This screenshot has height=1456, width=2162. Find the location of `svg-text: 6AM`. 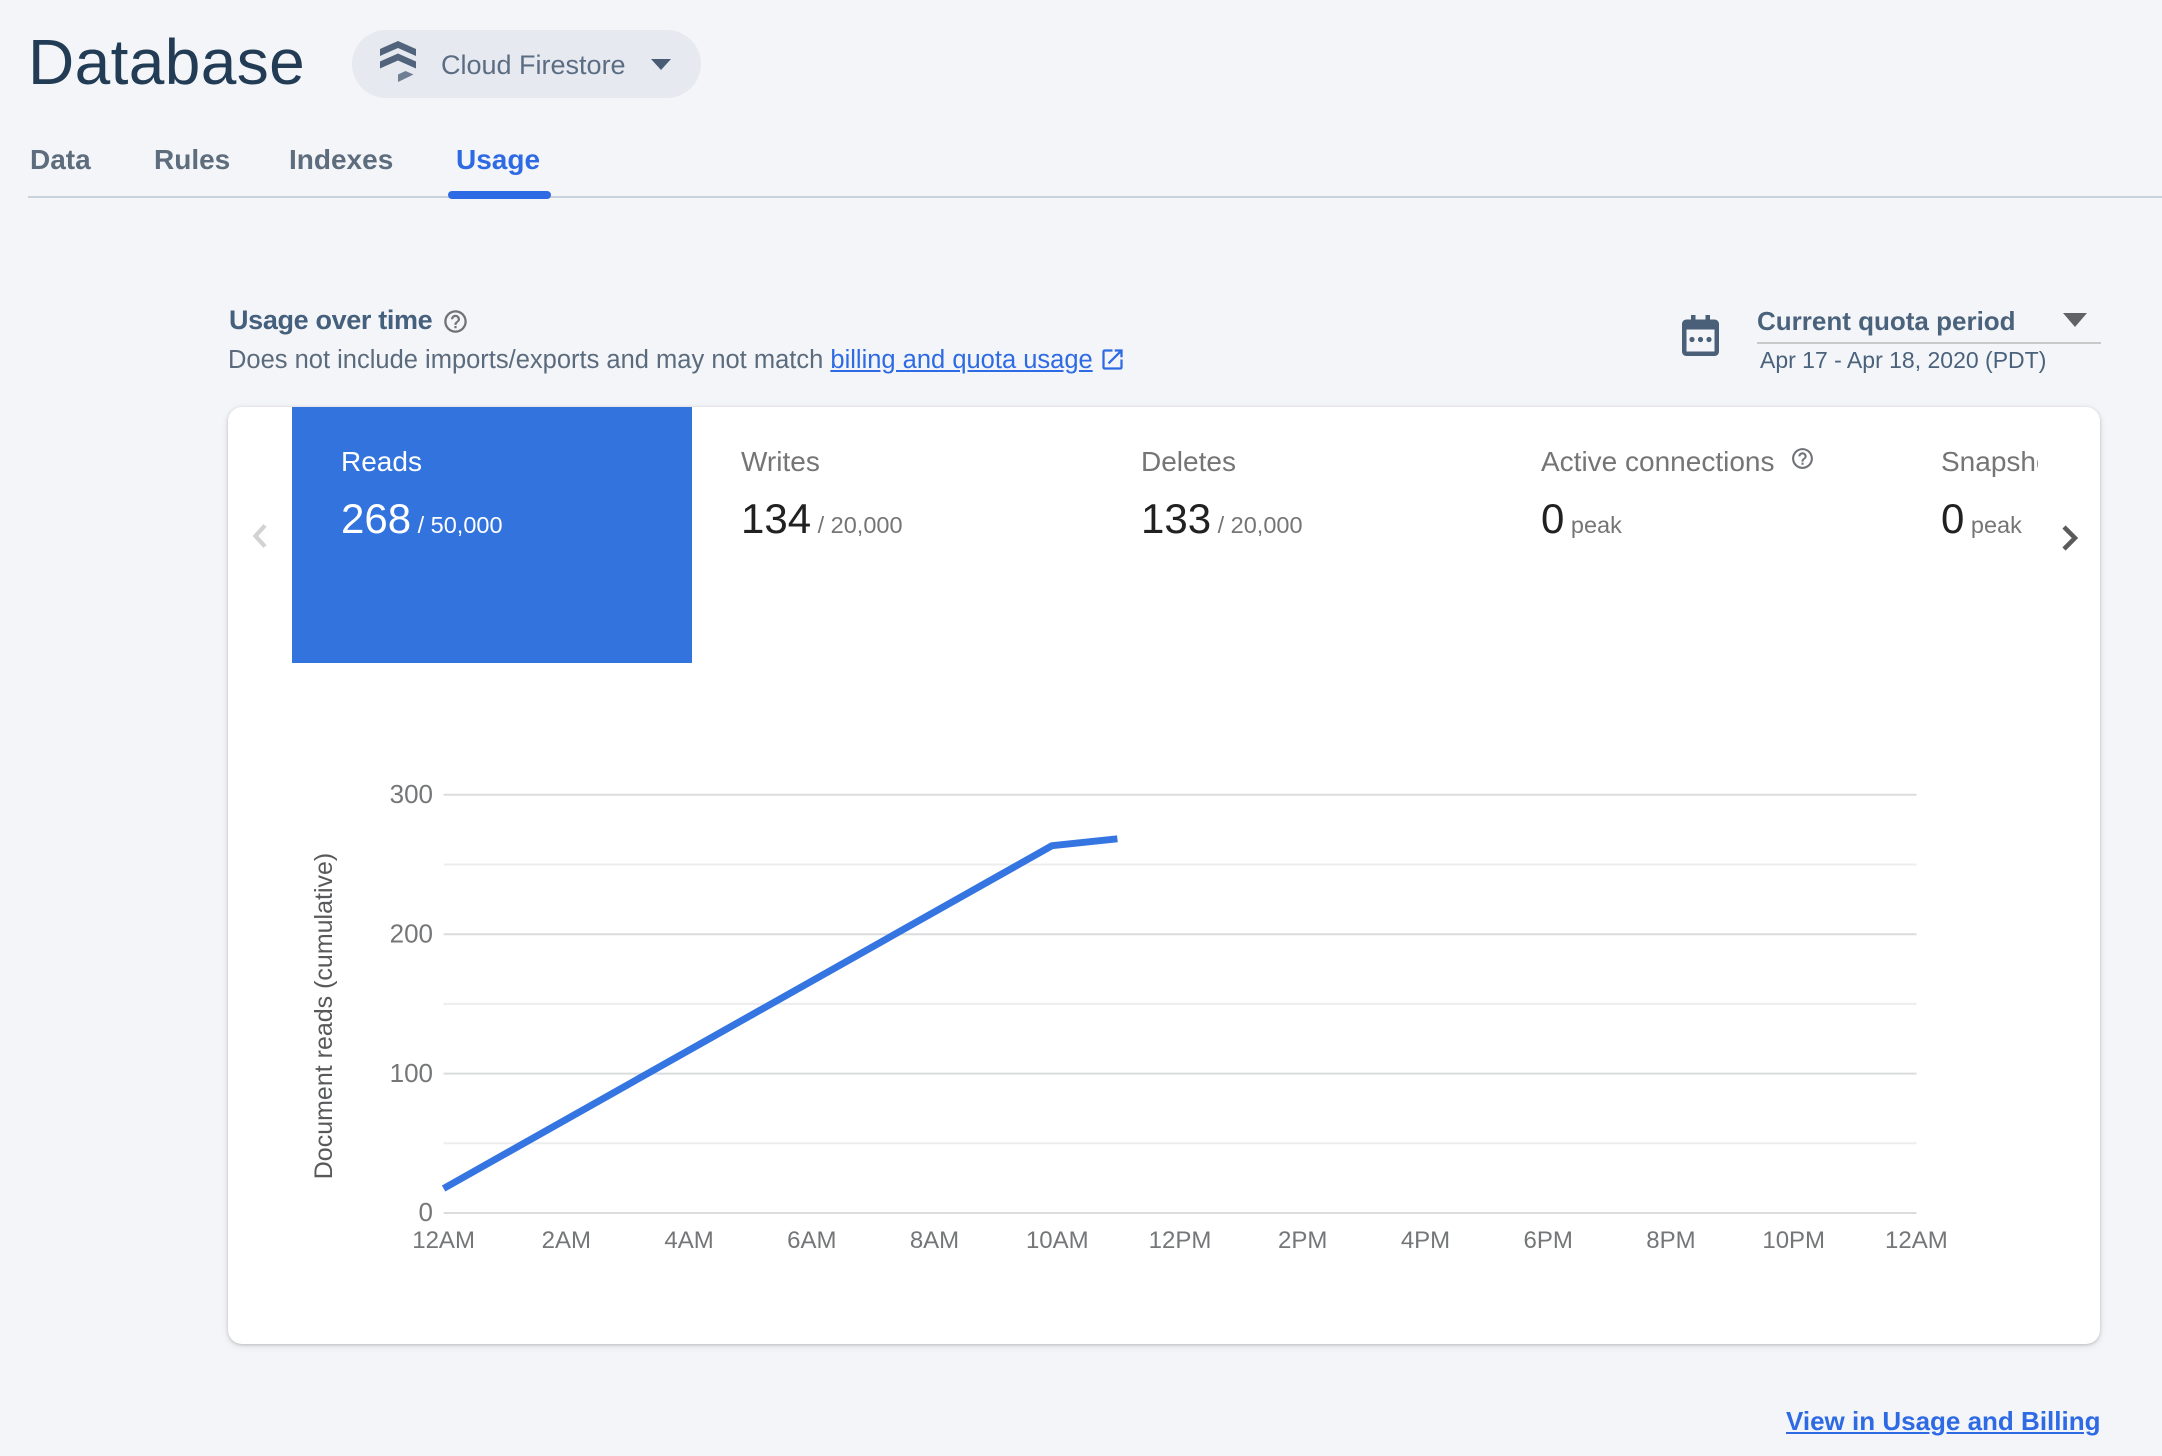

svg-text: 6AM is located at coordinates (811, 1240).